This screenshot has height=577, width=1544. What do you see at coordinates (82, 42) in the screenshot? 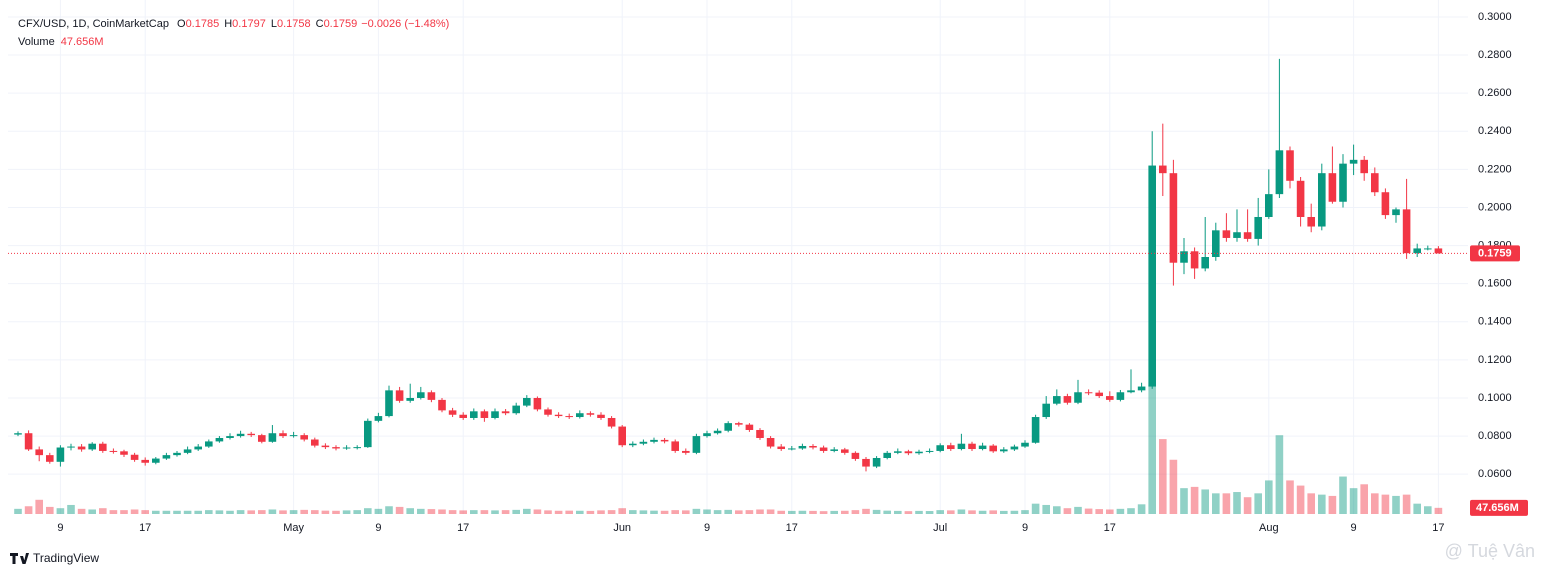
I see `volume-value: 47.656M` at bounding box center [82, 42].